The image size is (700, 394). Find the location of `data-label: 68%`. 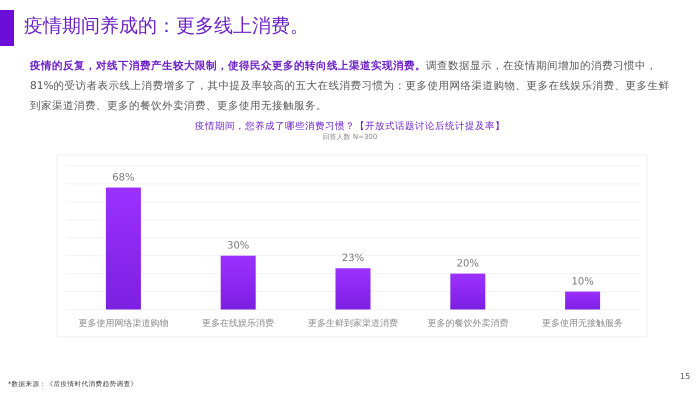

data-label: 68% is located at coordinates (123, 178).